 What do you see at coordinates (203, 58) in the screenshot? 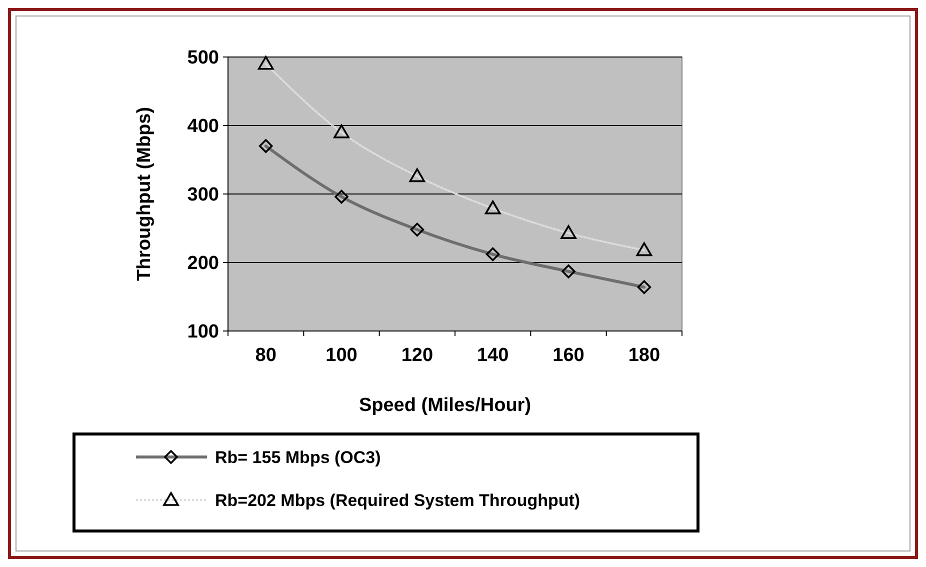
I see `y-tick-label: 500` at bounding box center [203, 58].